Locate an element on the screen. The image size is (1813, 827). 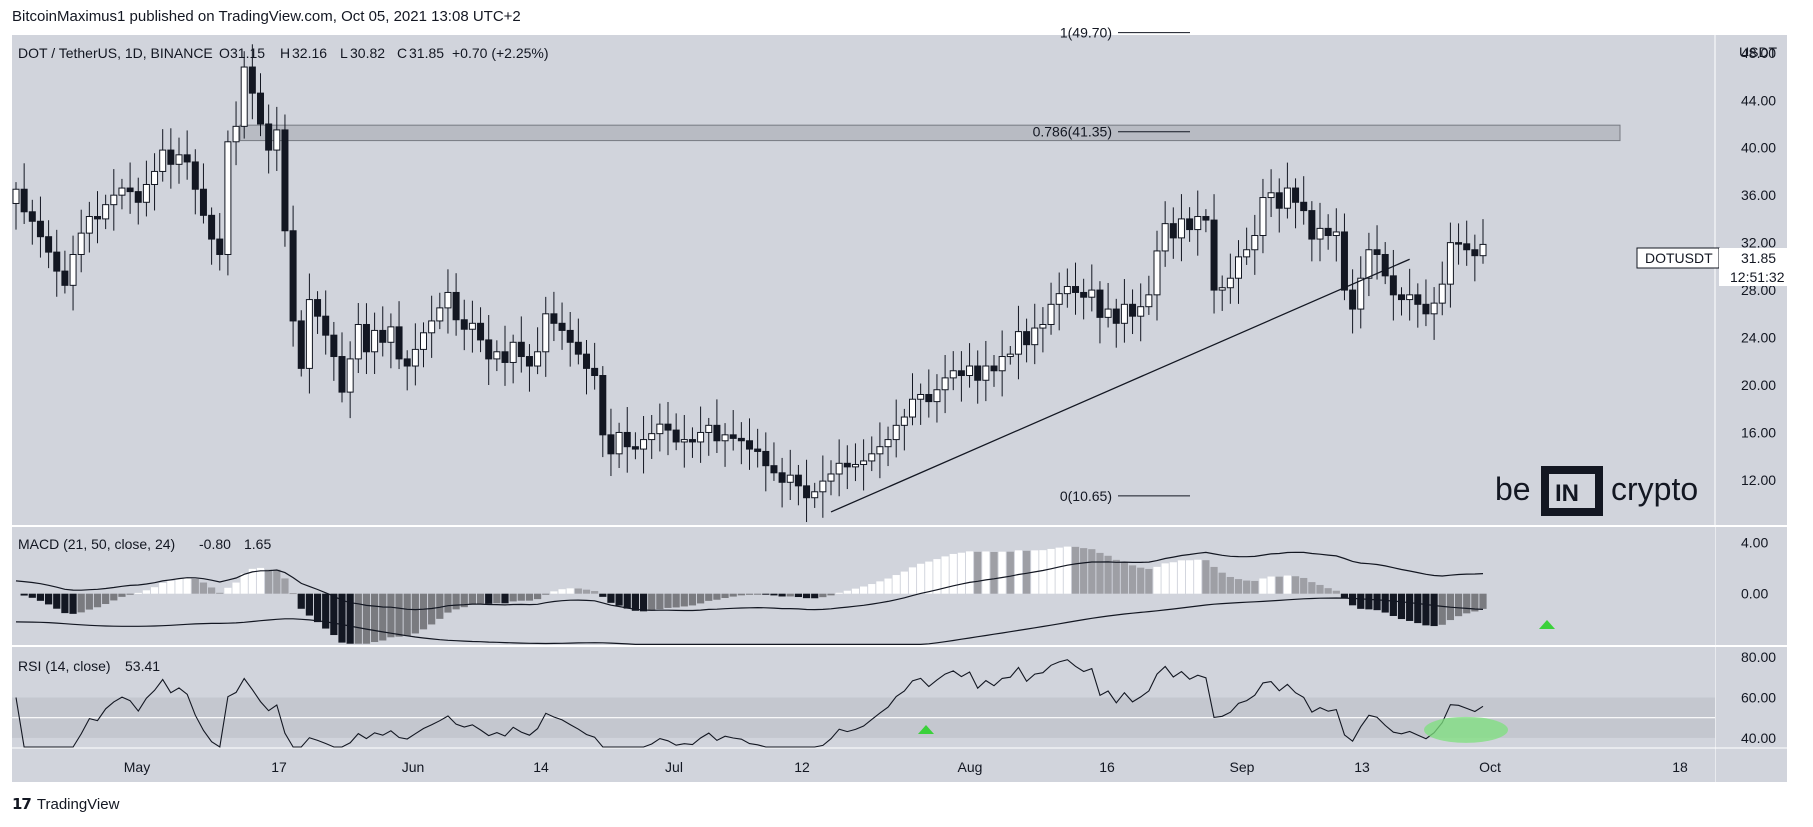
legend-o-value: 31.15 is located at coordinates (247, 53).